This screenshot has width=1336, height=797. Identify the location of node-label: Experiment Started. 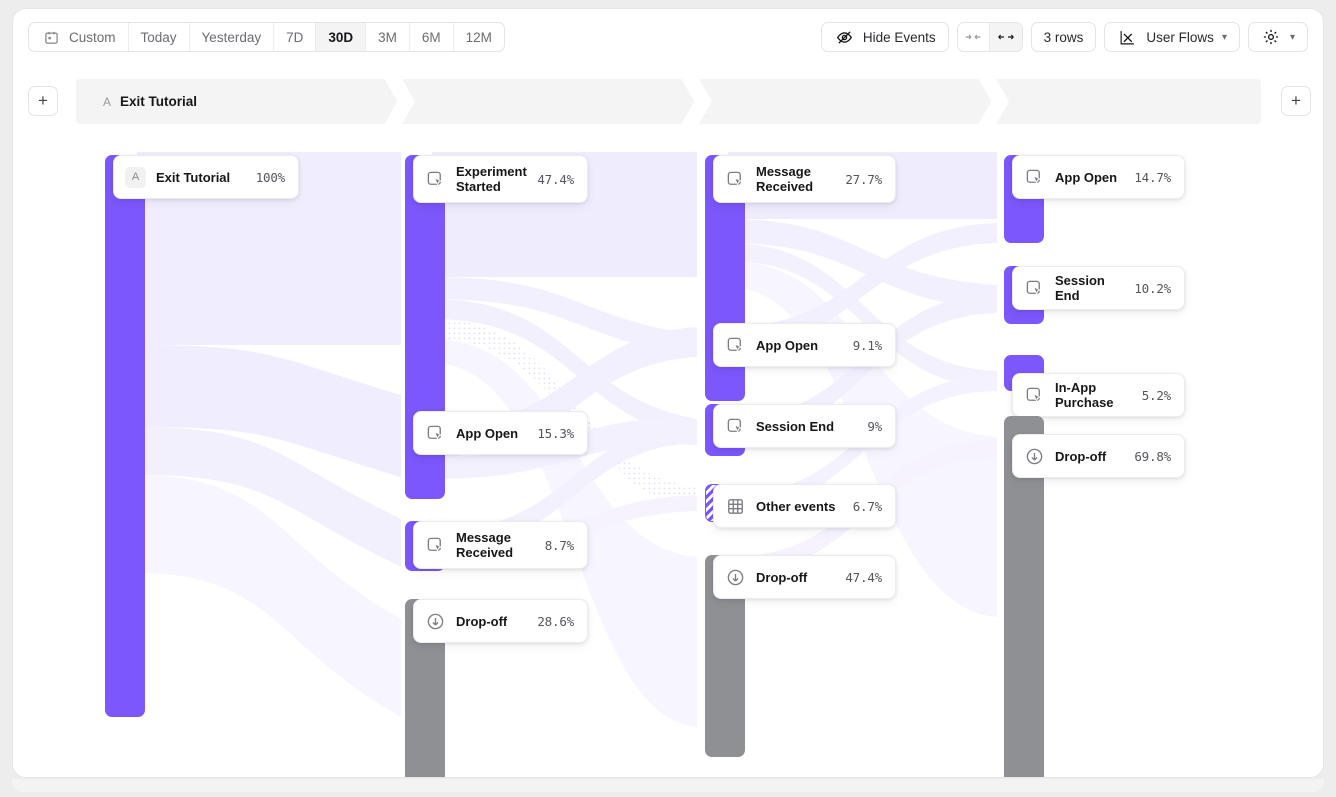
(491, 179).